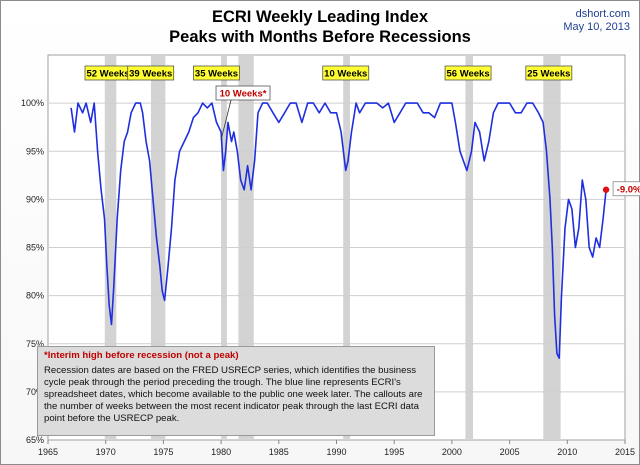 The width and height of the screenshot is (640, 465). What do you see at coordinates (596, 27) in the screenshot?
I see `chart-date: May 10, 2013` at bounding box center [596, 27].